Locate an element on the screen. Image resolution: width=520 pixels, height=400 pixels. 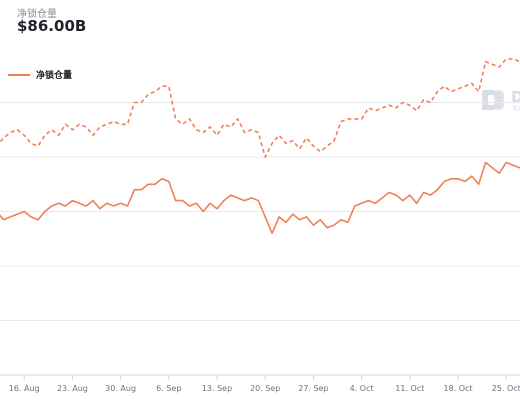
x-tick-label: 11. Oct is located at coordinates (409, 388).